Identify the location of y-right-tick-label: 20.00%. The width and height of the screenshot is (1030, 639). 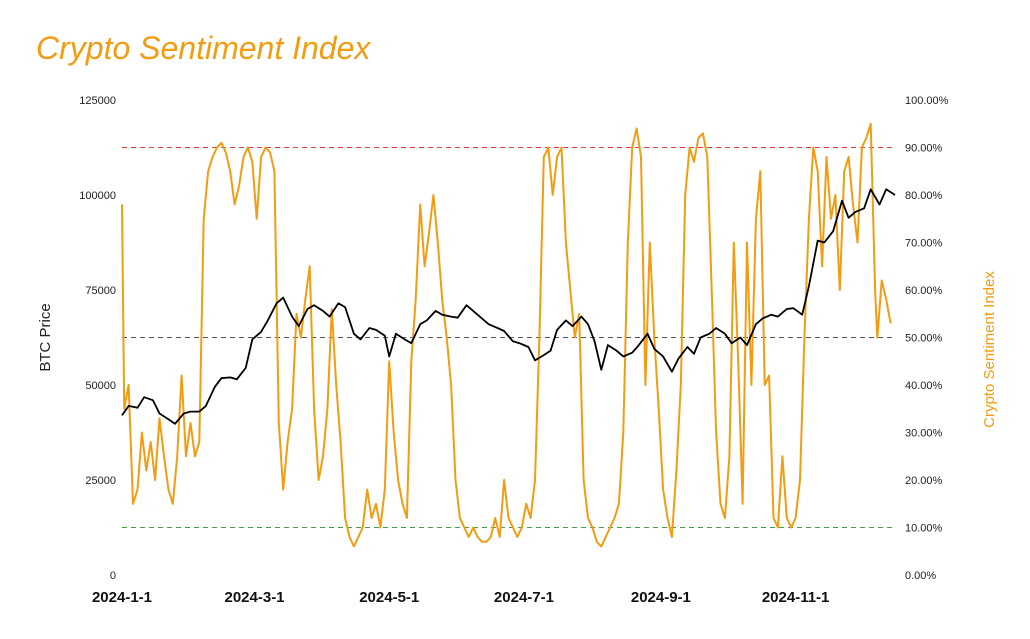
(924, 481).